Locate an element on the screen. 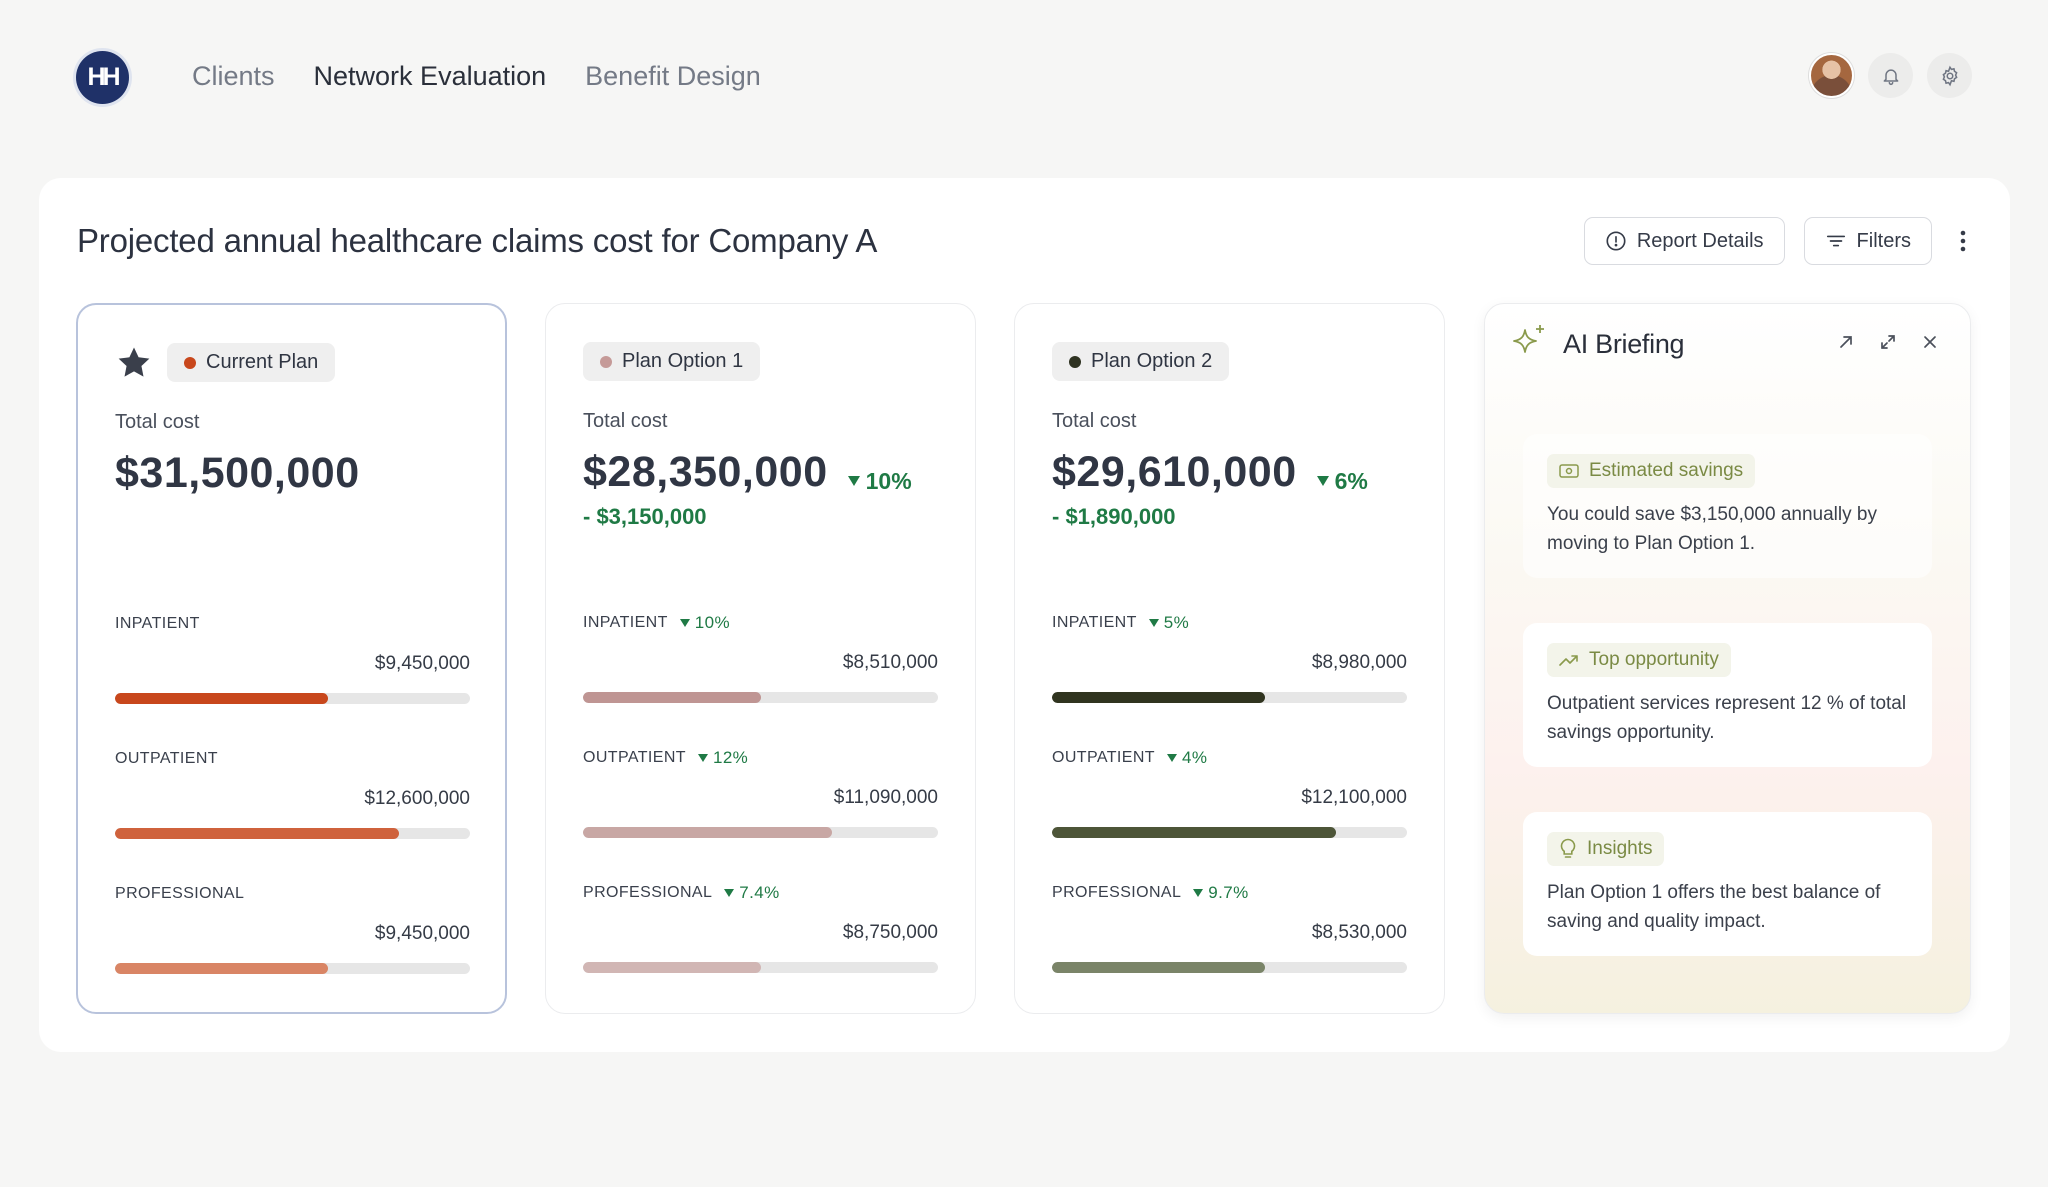 The width and height of the screenshot is (2048, 1187). category-inpatient: INPATIENT $9,450,000 is located at coordinates (292, 658).